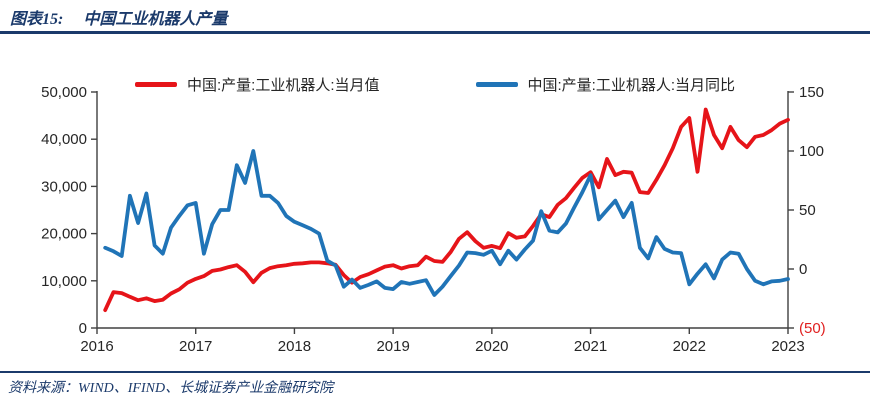 The height and width of the screenshot is (403, 870). I want to click on right-axis-tick-label: 100, so click(811, 151).